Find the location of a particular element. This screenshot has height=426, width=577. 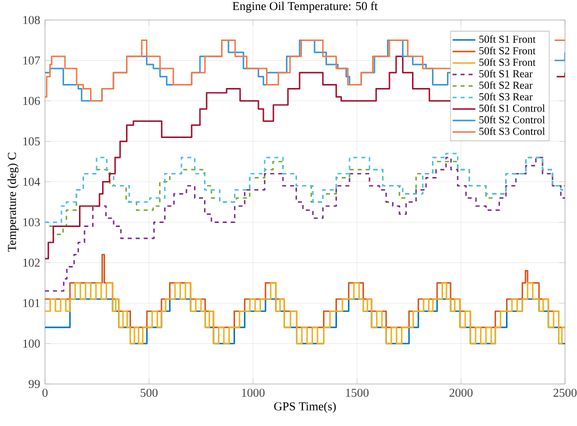

y-tick-label: 101 is located at coordinates (31, 303).